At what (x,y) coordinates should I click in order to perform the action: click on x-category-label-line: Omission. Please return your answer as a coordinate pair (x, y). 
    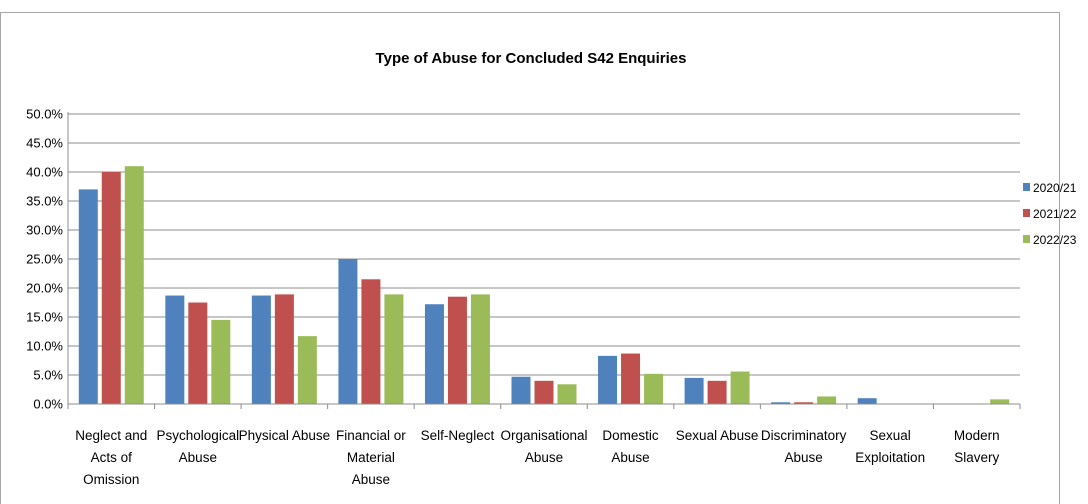
    Looking at the image, I should click on (111, 479).